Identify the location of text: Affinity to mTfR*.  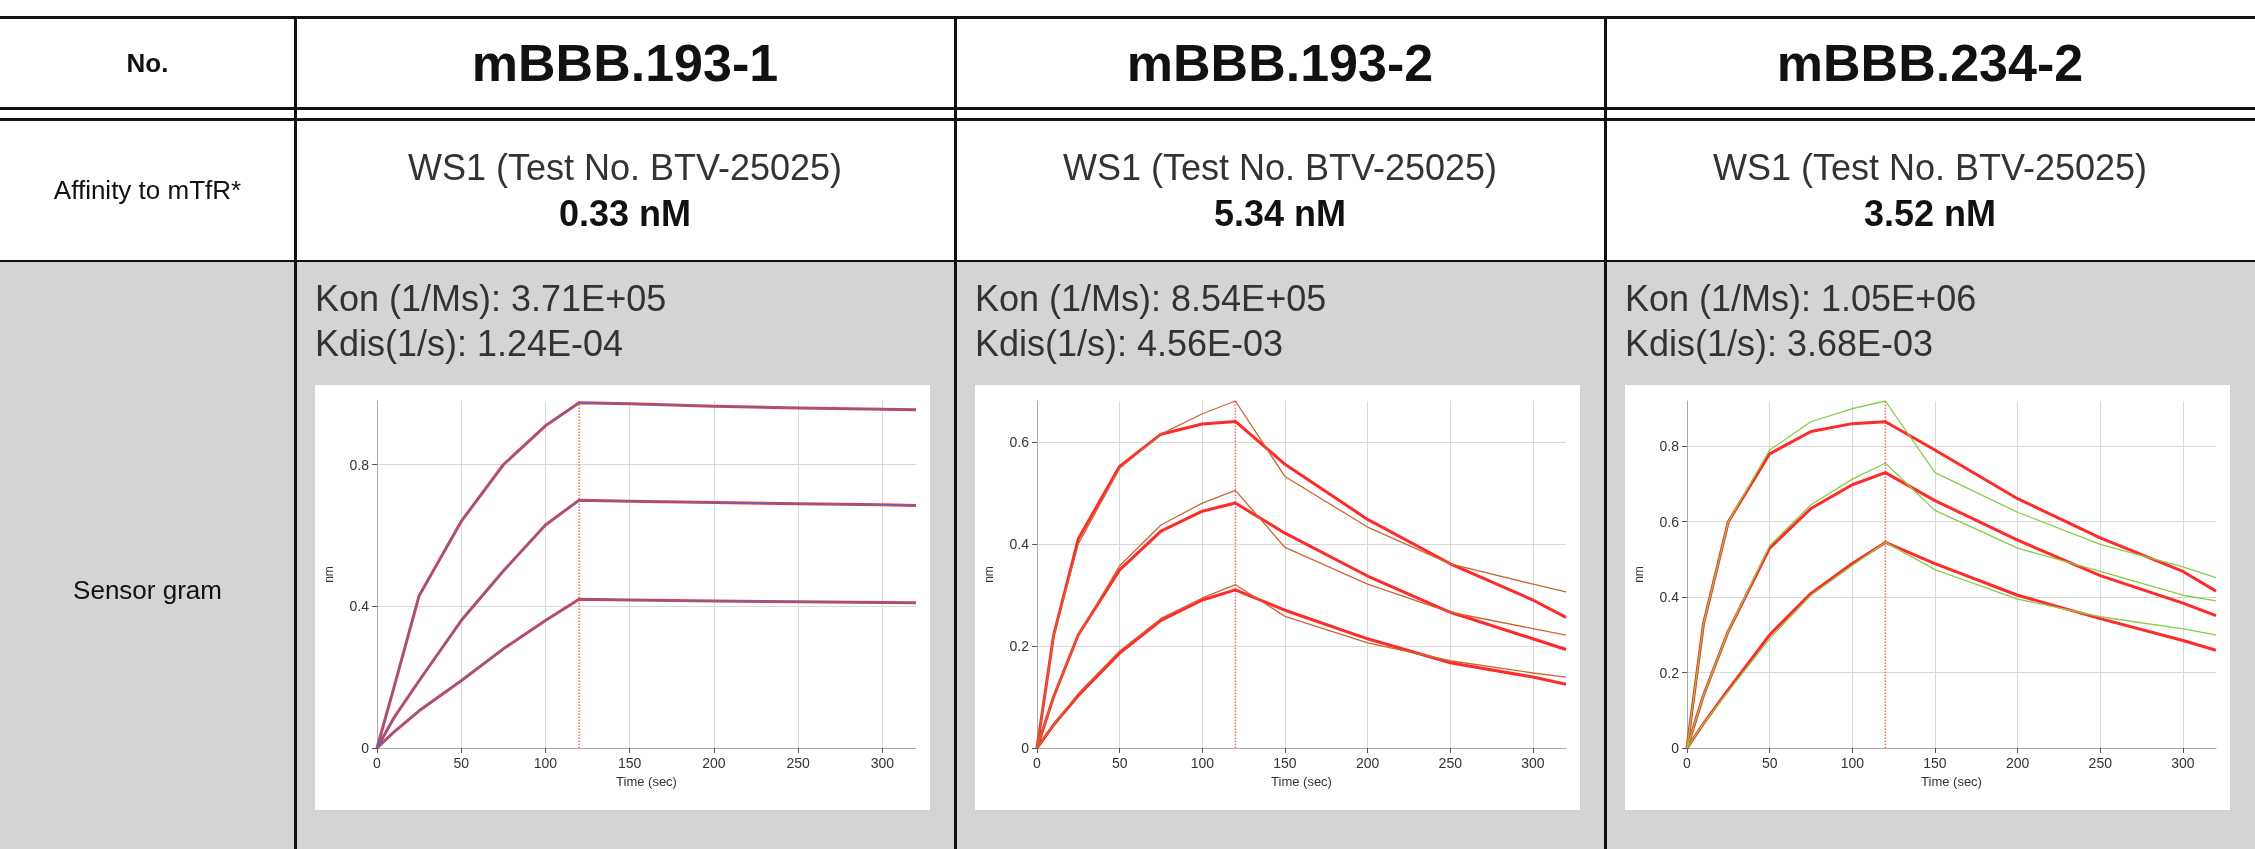
(147, 190).